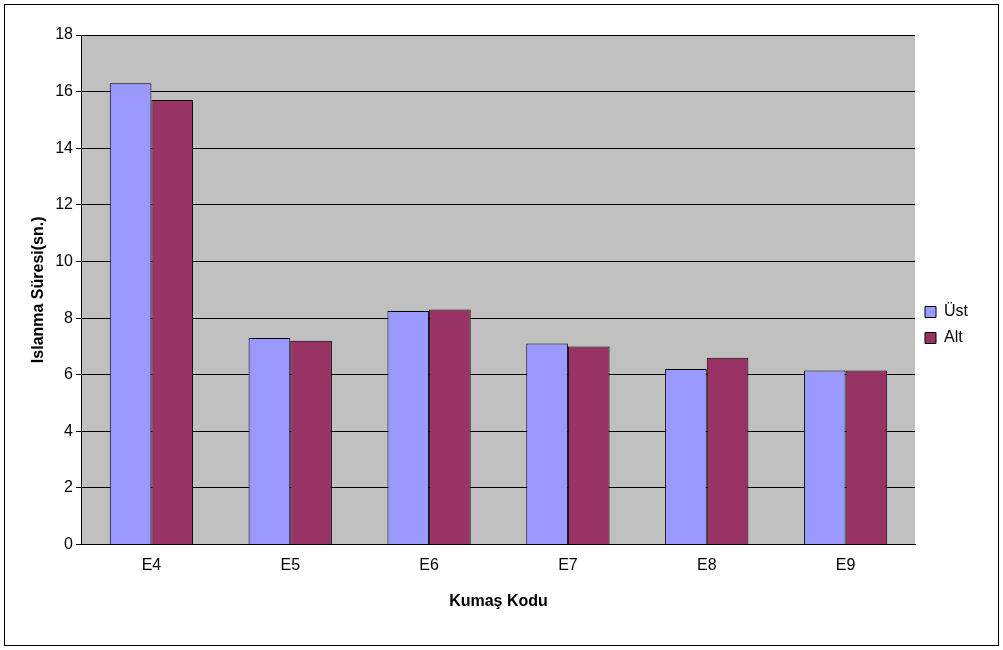 This screenshot has width=1003, height=650. Describe the element at coordinates (568, 564) in the screenshot. I see `x-tick-label: E7` at that location.